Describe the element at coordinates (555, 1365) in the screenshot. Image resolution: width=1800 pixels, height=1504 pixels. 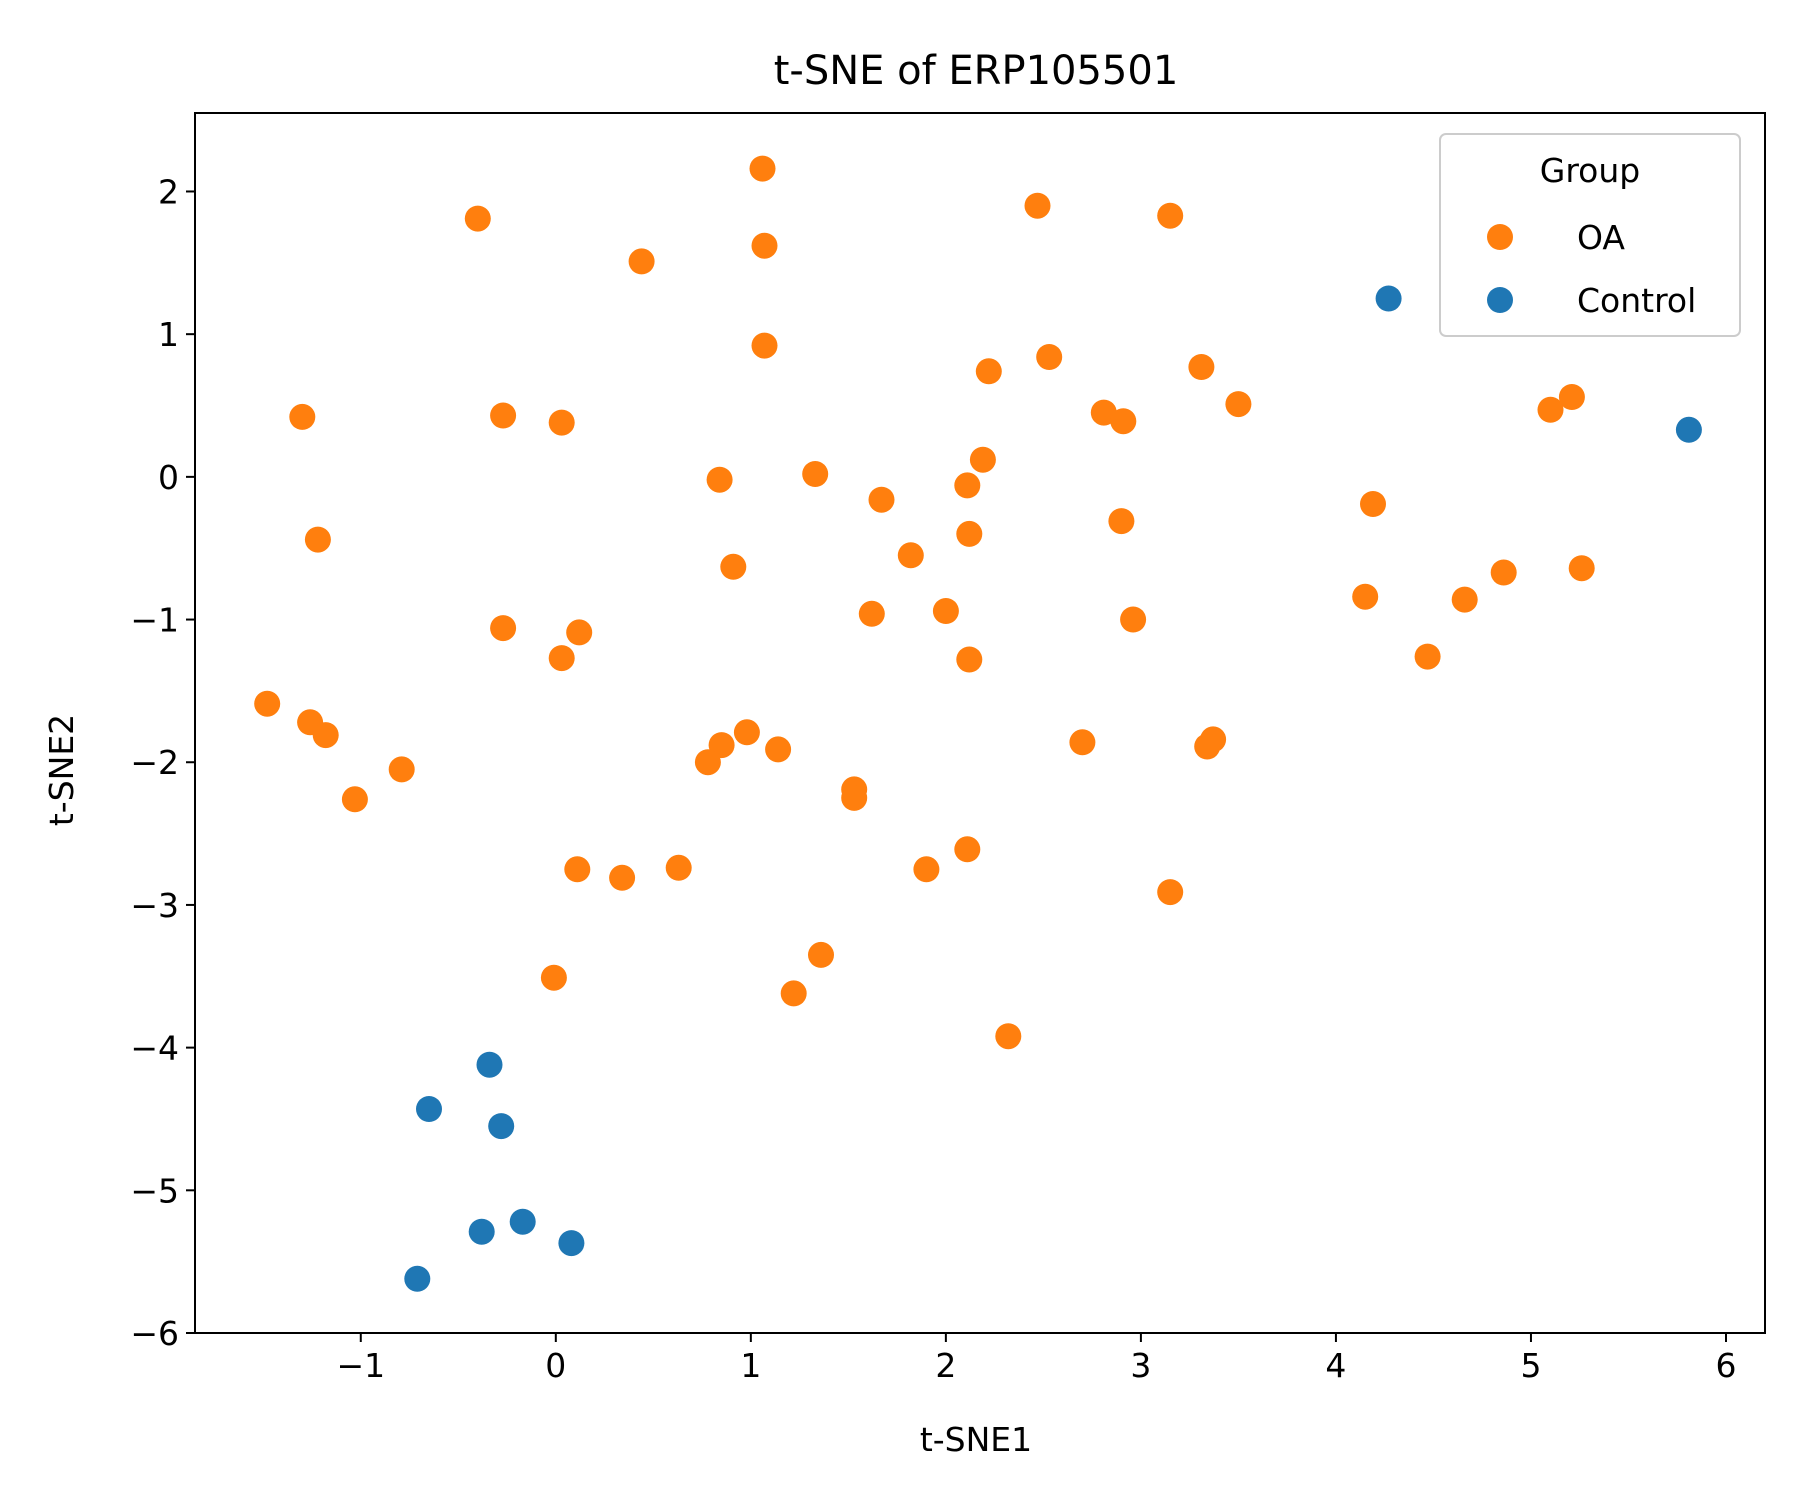
I see `x-tick-label: 0` at that location.